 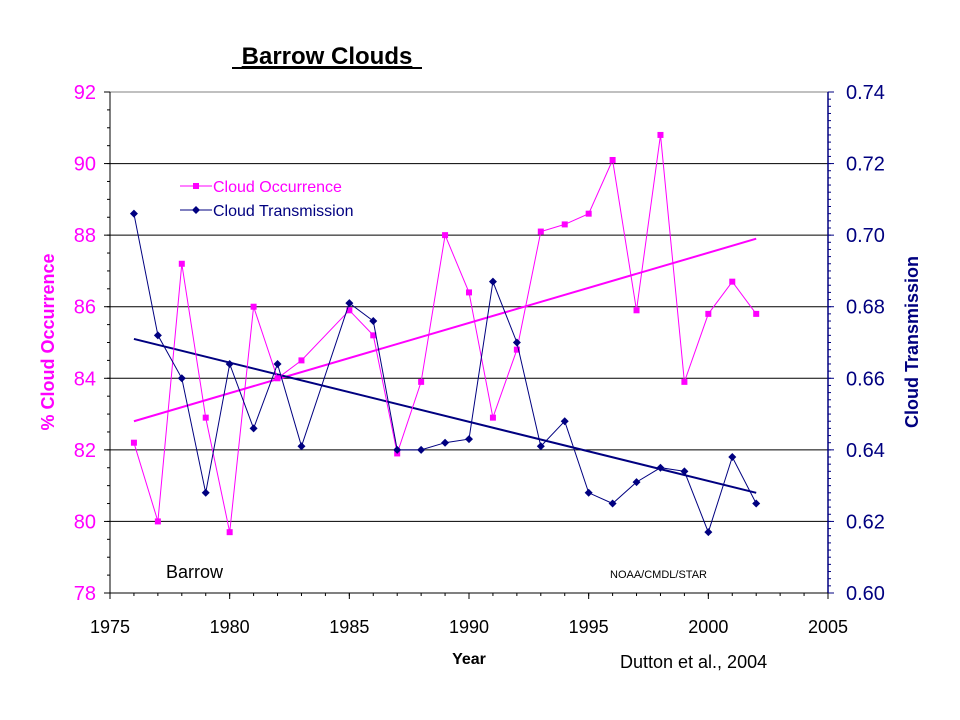 What do you see at coordinates (865, 379) in the screenshot?
I see `y-right-tick-label: 0.66` at bounding box center [865, 379].